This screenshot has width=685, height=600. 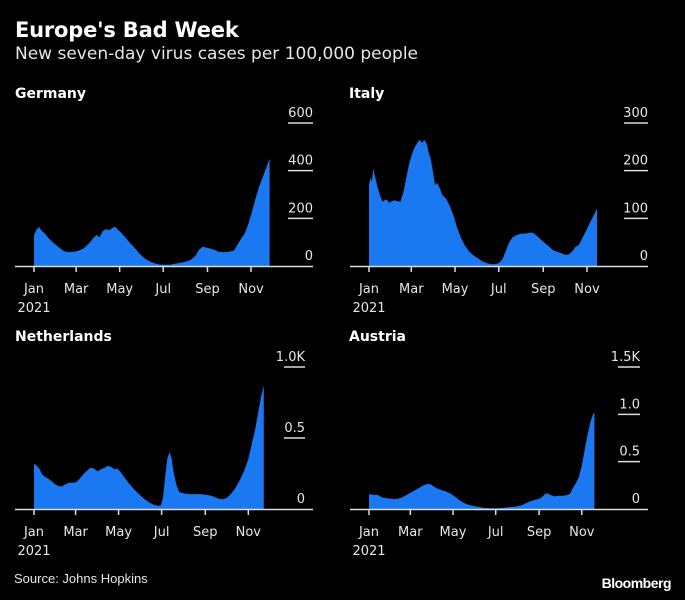 I want to click on netherlands-panel-title: Netherlands, so click(x=63, y=337).